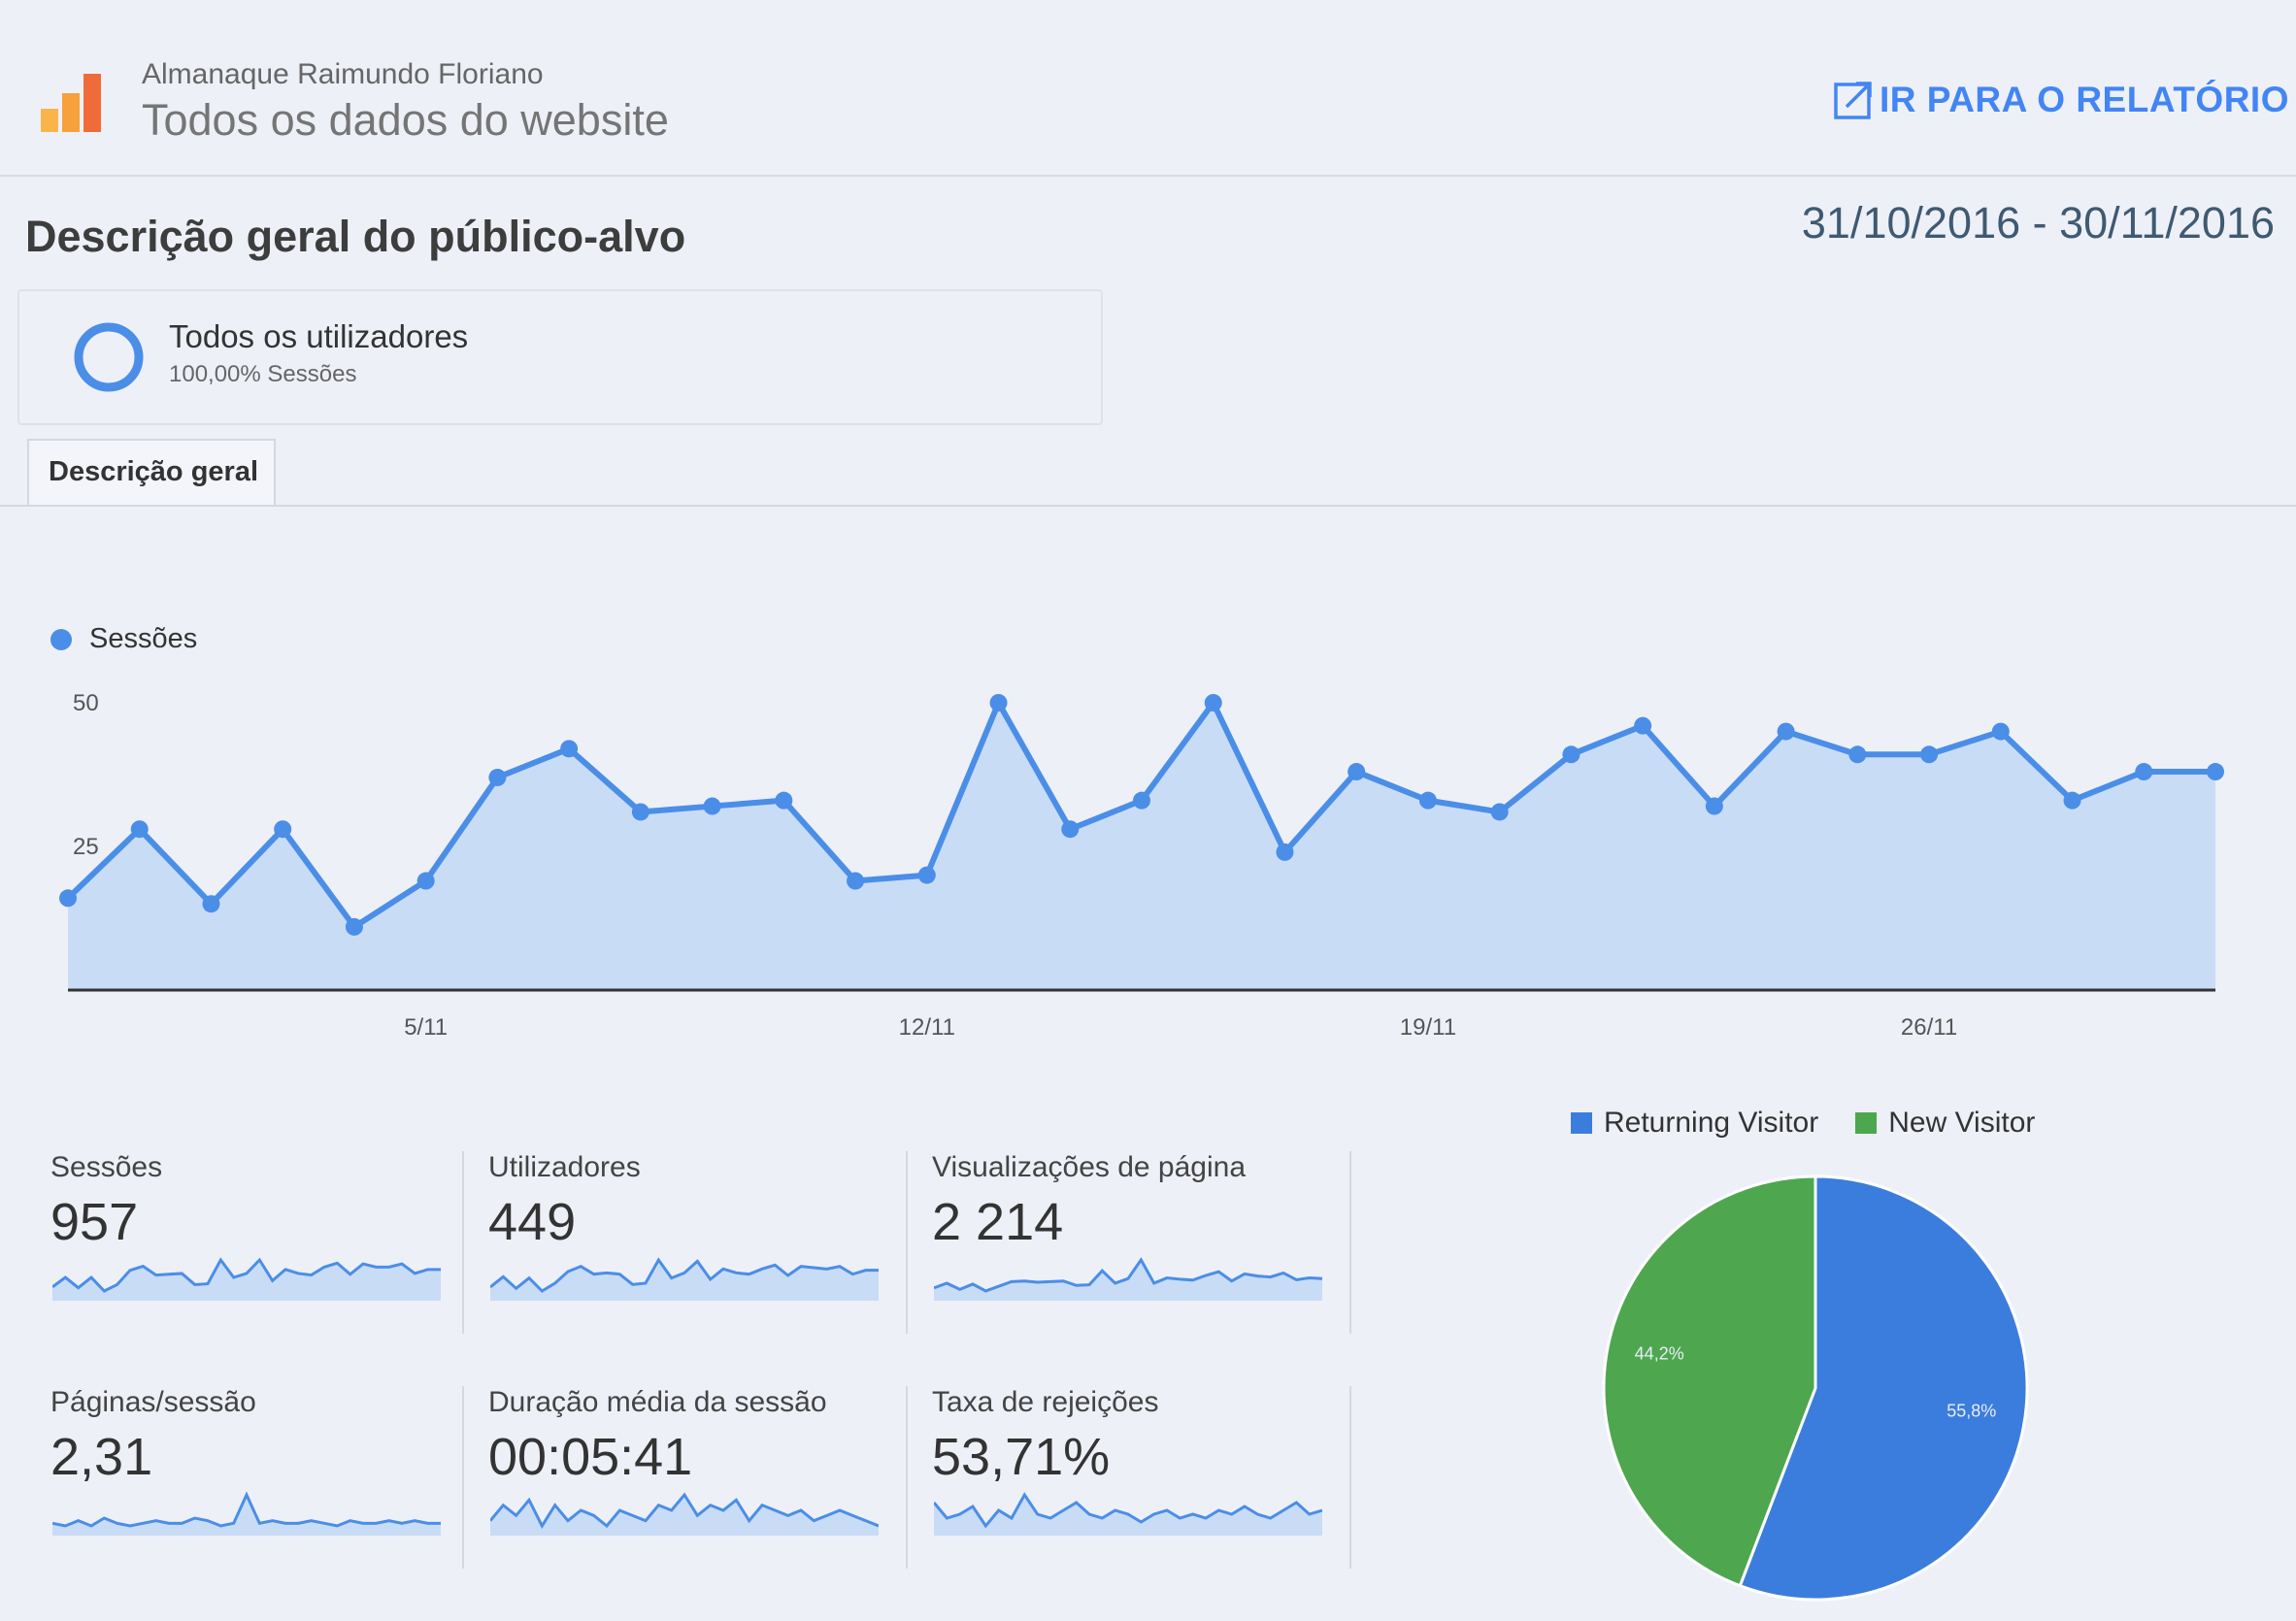 The width and height of the screenshot is (2296, 1621). Describe the element at coordinates (405, 120) in the screenshot. I see `view-name: Todos os dados do website` at that location.